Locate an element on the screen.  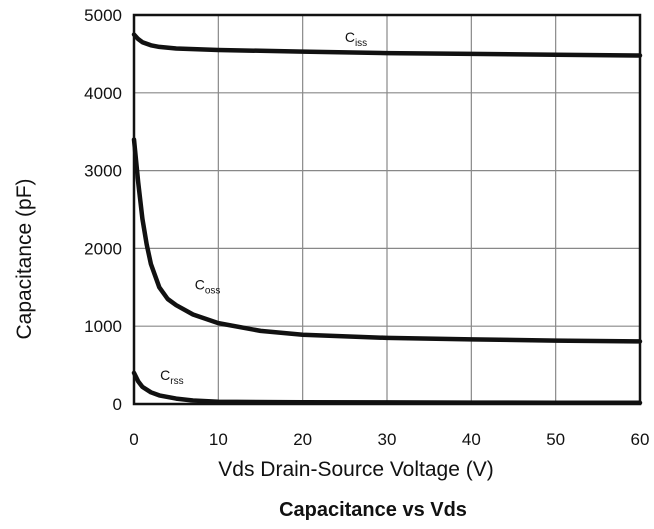
x-tick-labels: 0 10 20 30 40 50 60 is located at coordinates (389, 439).